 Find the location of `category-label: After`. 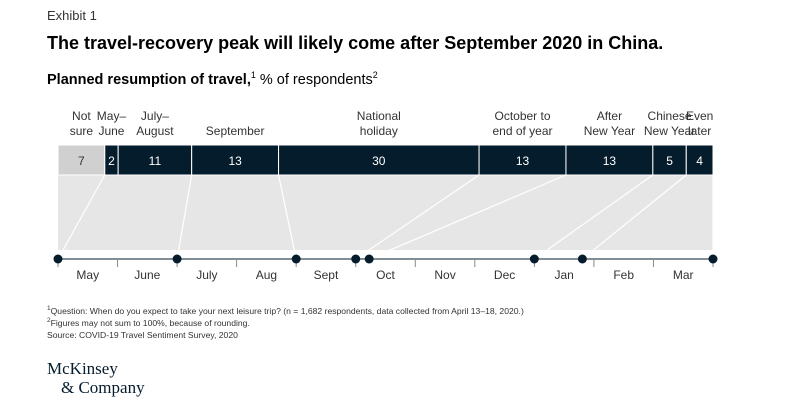

category-label: After is located at coordinates (609, 116).